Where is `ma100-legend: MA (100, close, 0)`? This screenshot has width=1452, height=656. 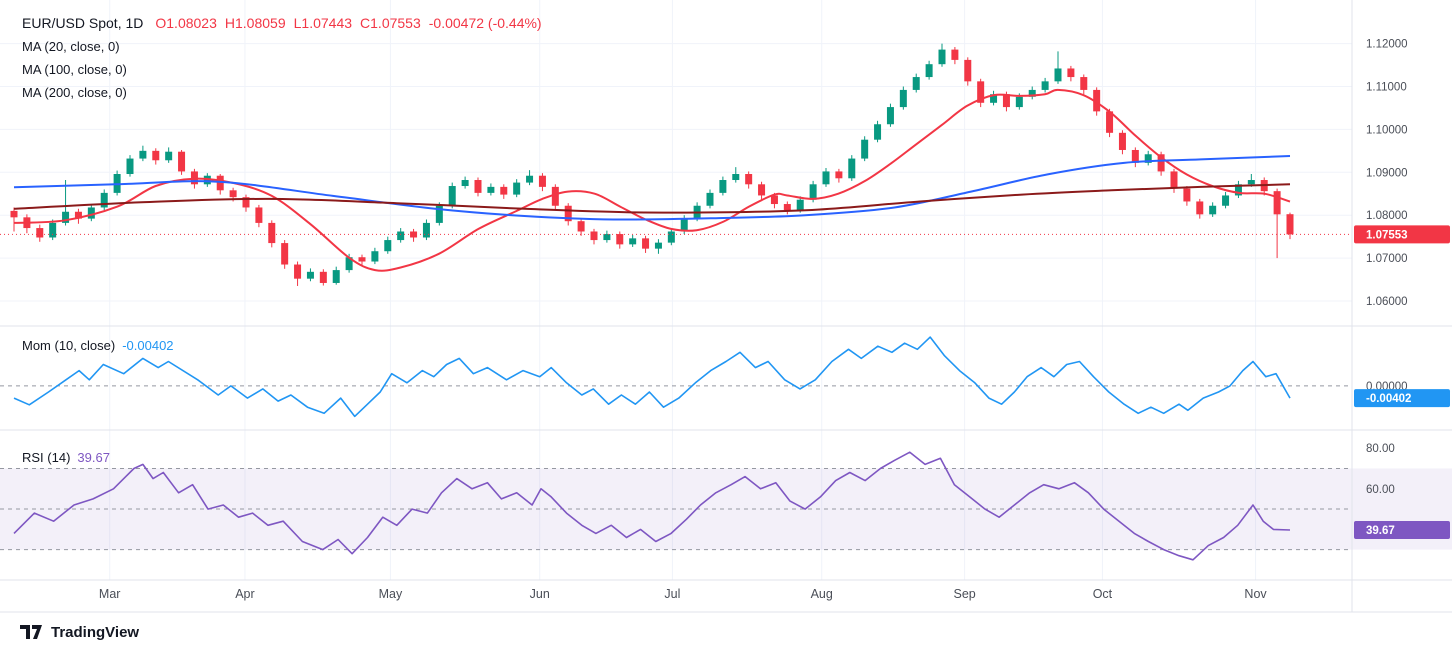 ma100-legend: MA (100, close, 0) is located at coordinates (74, 69).